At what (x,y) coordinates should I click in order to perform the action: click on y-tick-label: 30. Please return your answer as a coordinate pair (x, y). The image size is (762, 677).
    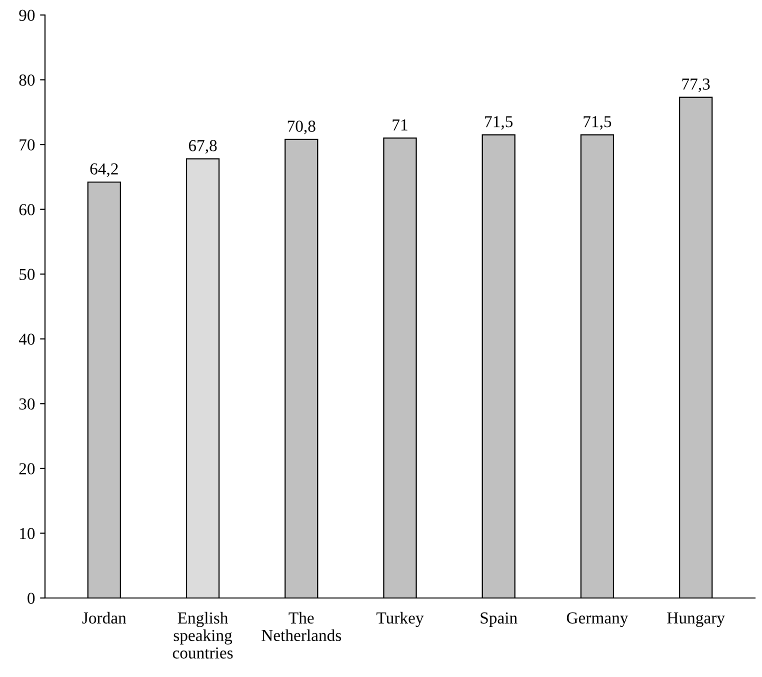
    Looking at the image, I should click on (27, 404).